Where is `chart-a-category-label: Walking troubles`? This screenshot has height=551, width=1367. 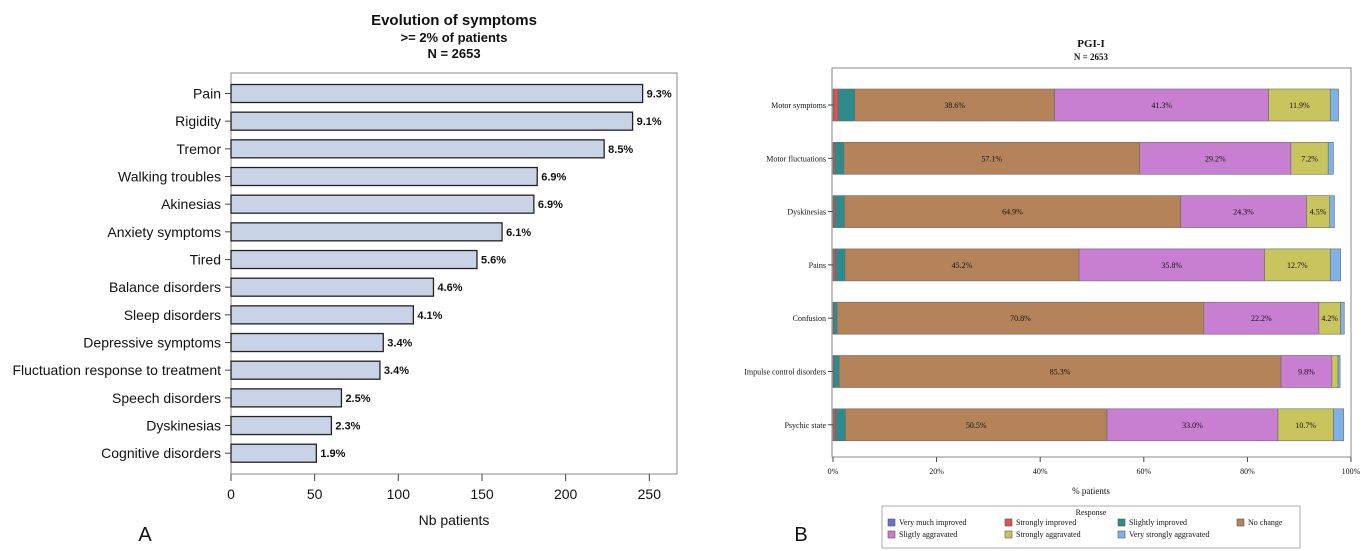 chart-a-category-label: Walking troubles is located at coordinates (169, 177).